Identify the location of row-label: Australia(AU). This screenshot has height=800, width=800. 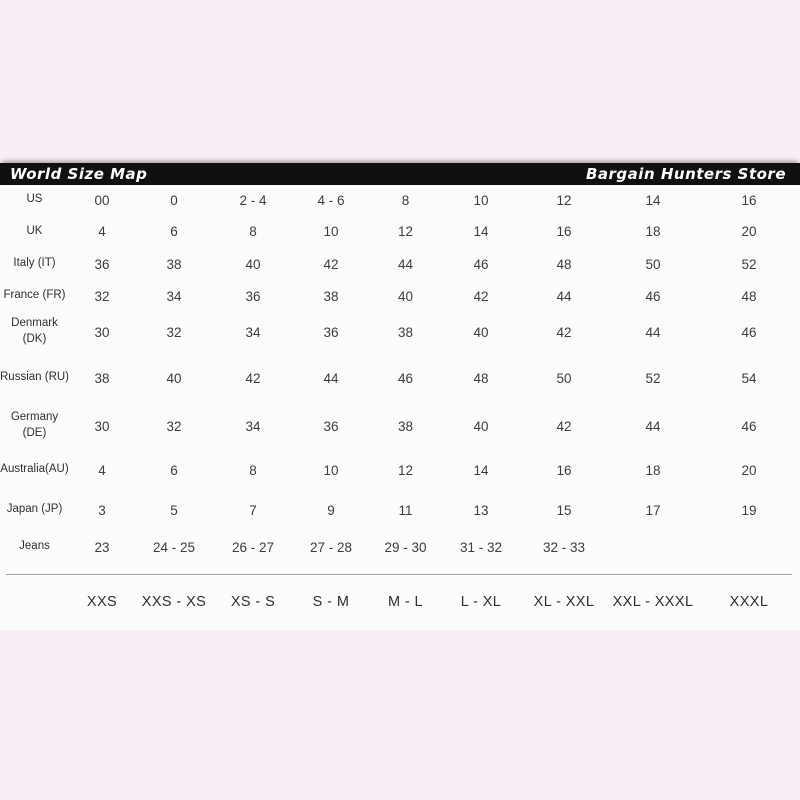
(34, 469).